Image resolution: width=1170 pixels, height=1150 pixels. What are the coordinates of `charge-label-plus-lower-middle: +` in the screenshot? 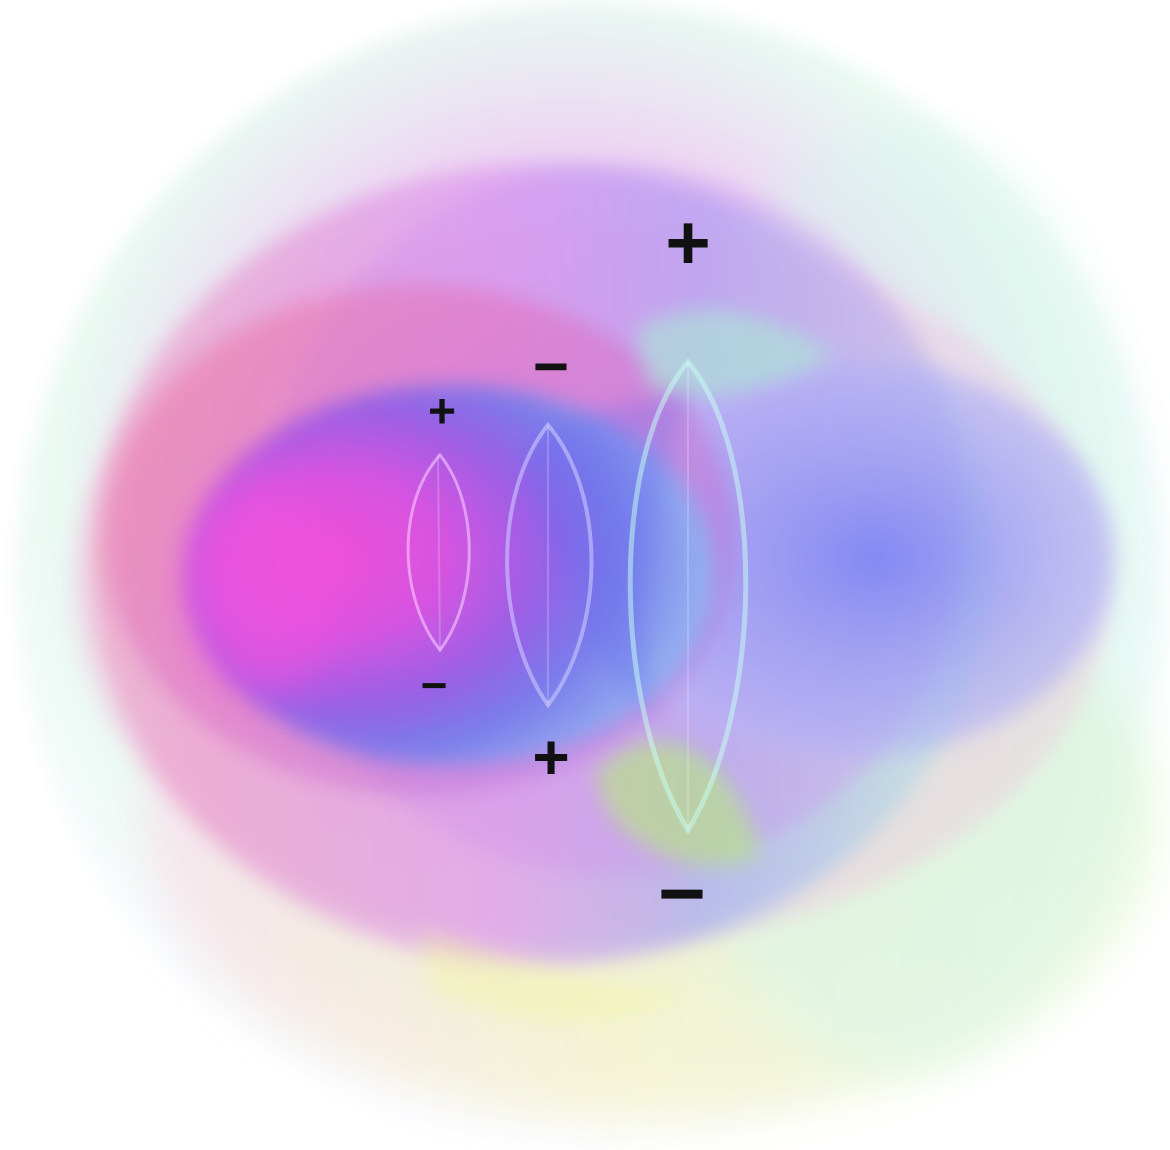 It's located at (550, 757).